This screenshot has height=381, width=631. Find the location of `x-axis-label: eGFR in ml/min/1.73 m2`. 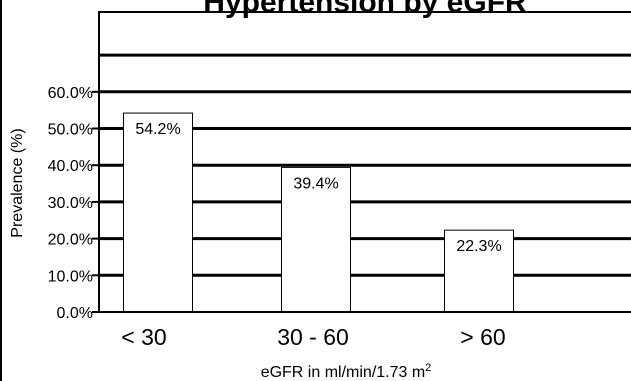

x-axis-label: eGFR in ml/min/1.73 m2 is located at coordinates (346, 371).